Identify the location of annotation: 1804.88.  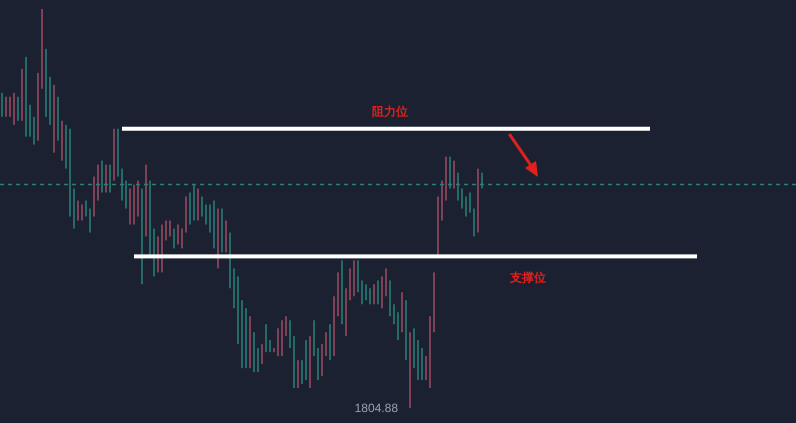
(376, 408).